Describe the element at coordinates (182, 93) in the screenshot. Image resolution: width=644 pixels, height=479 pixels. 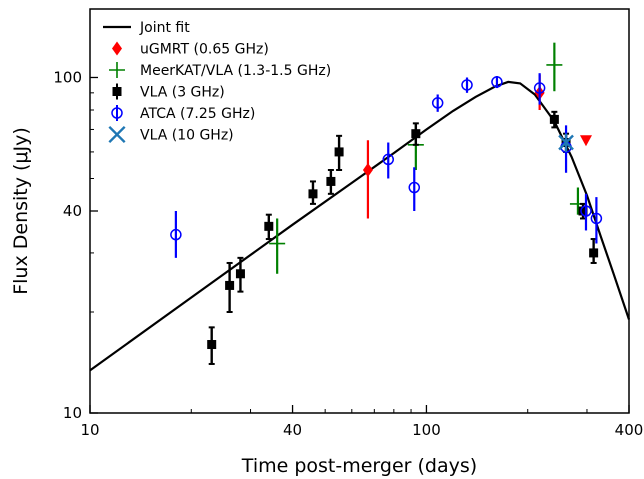
I see `legend-label: VLA (3 GHz)` at that location.